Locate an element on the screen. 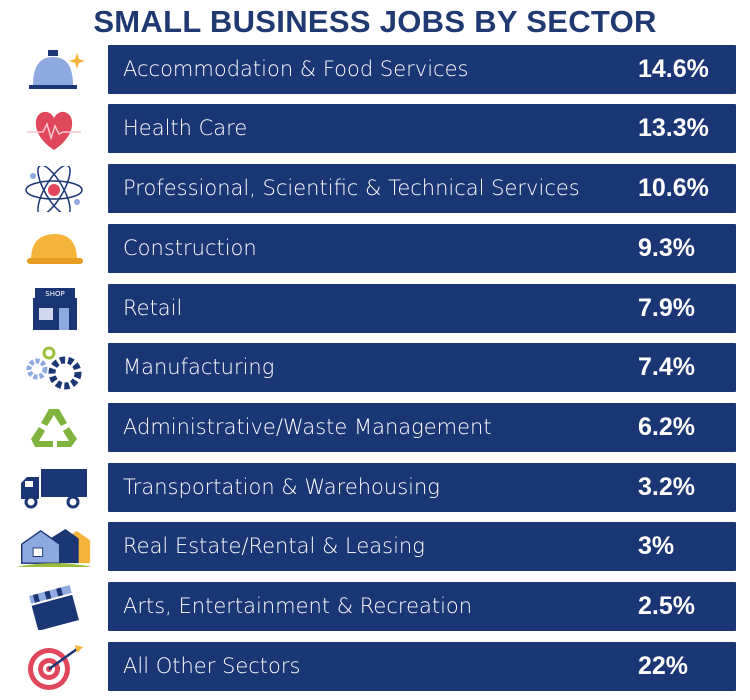 The height and width of the screenshot is (700, 750). sector-bar: Accommodation & Food Services 14.6% is located at coordinates (422, 69).